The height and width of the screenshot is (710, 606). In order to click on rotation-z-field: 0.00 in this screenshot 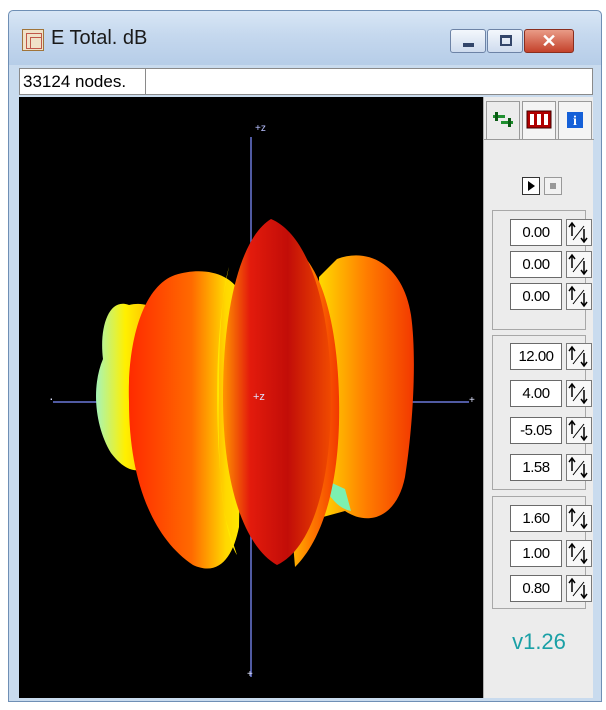, I will do `click(536, 296)`.